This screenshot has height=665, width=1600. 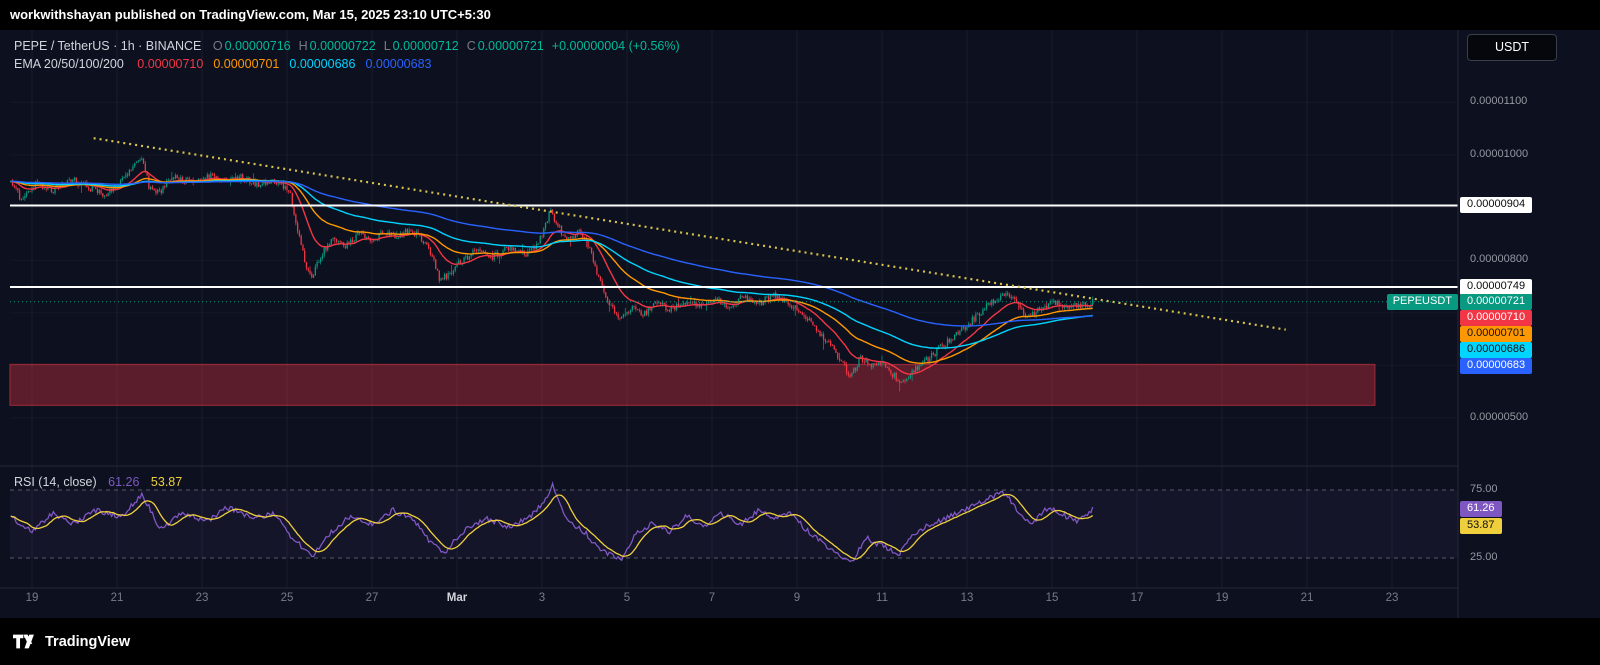 I want to click on support-zone, so click(x=692, y=384).